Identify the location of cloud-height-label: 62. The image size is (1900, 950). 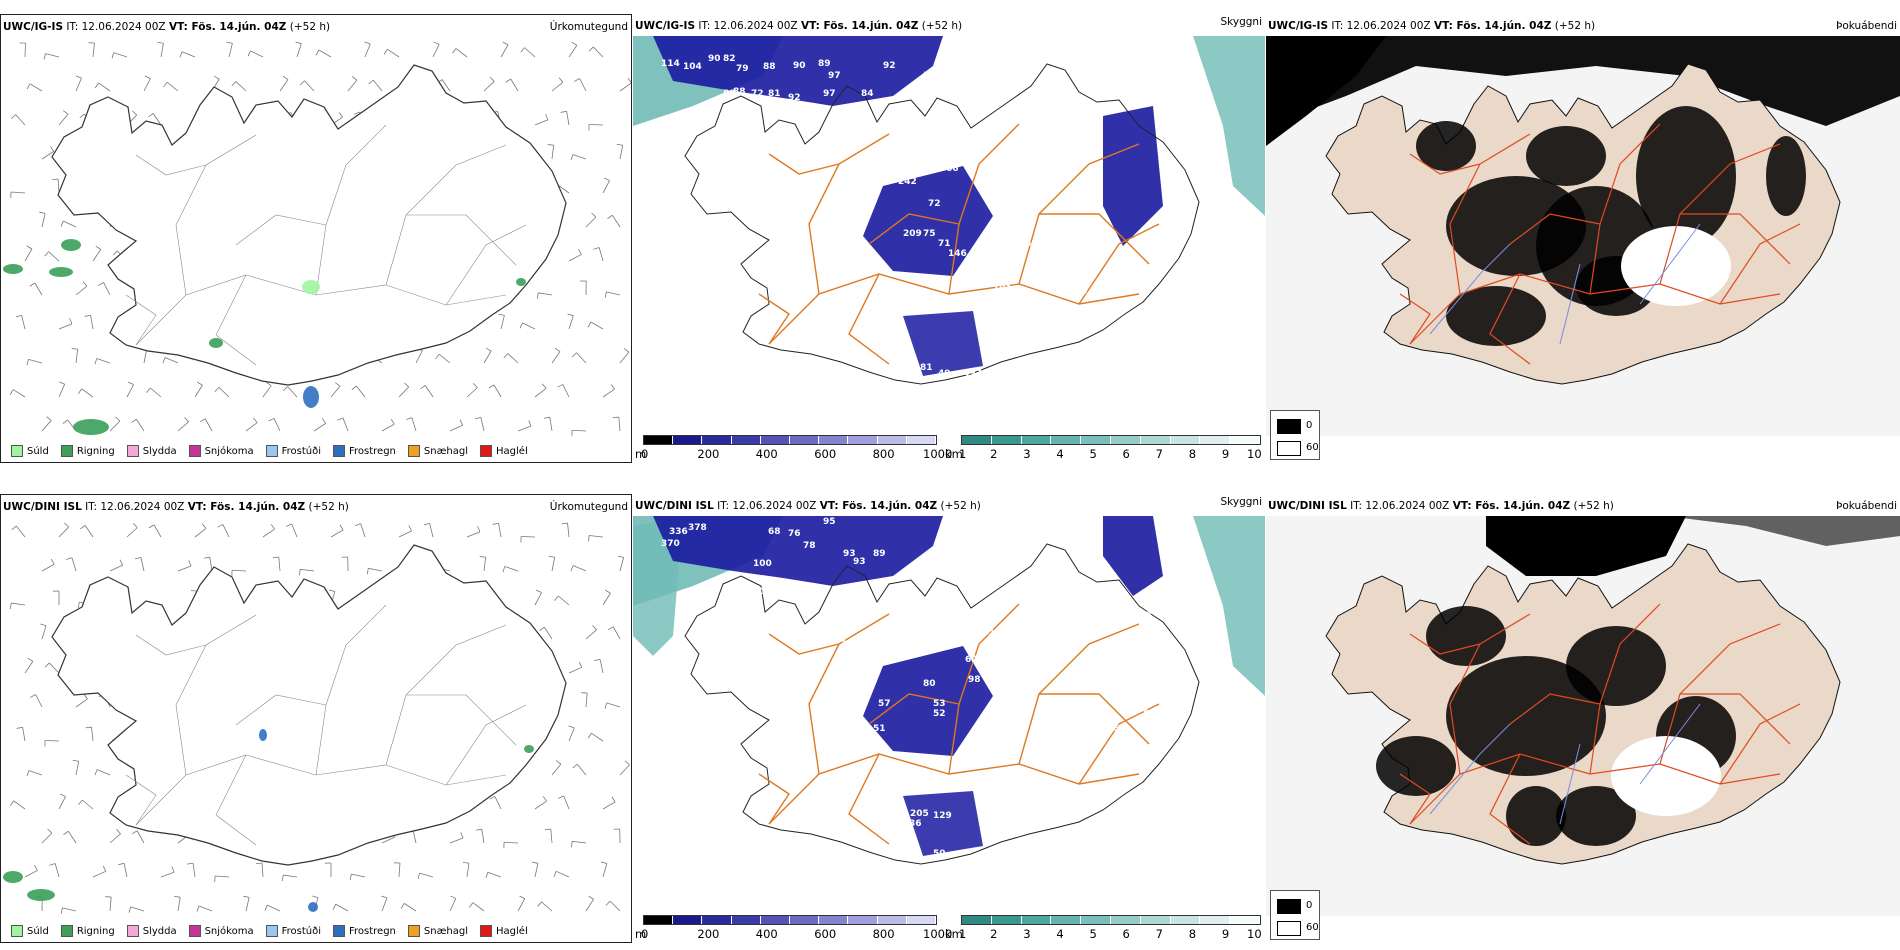
(971, 660).